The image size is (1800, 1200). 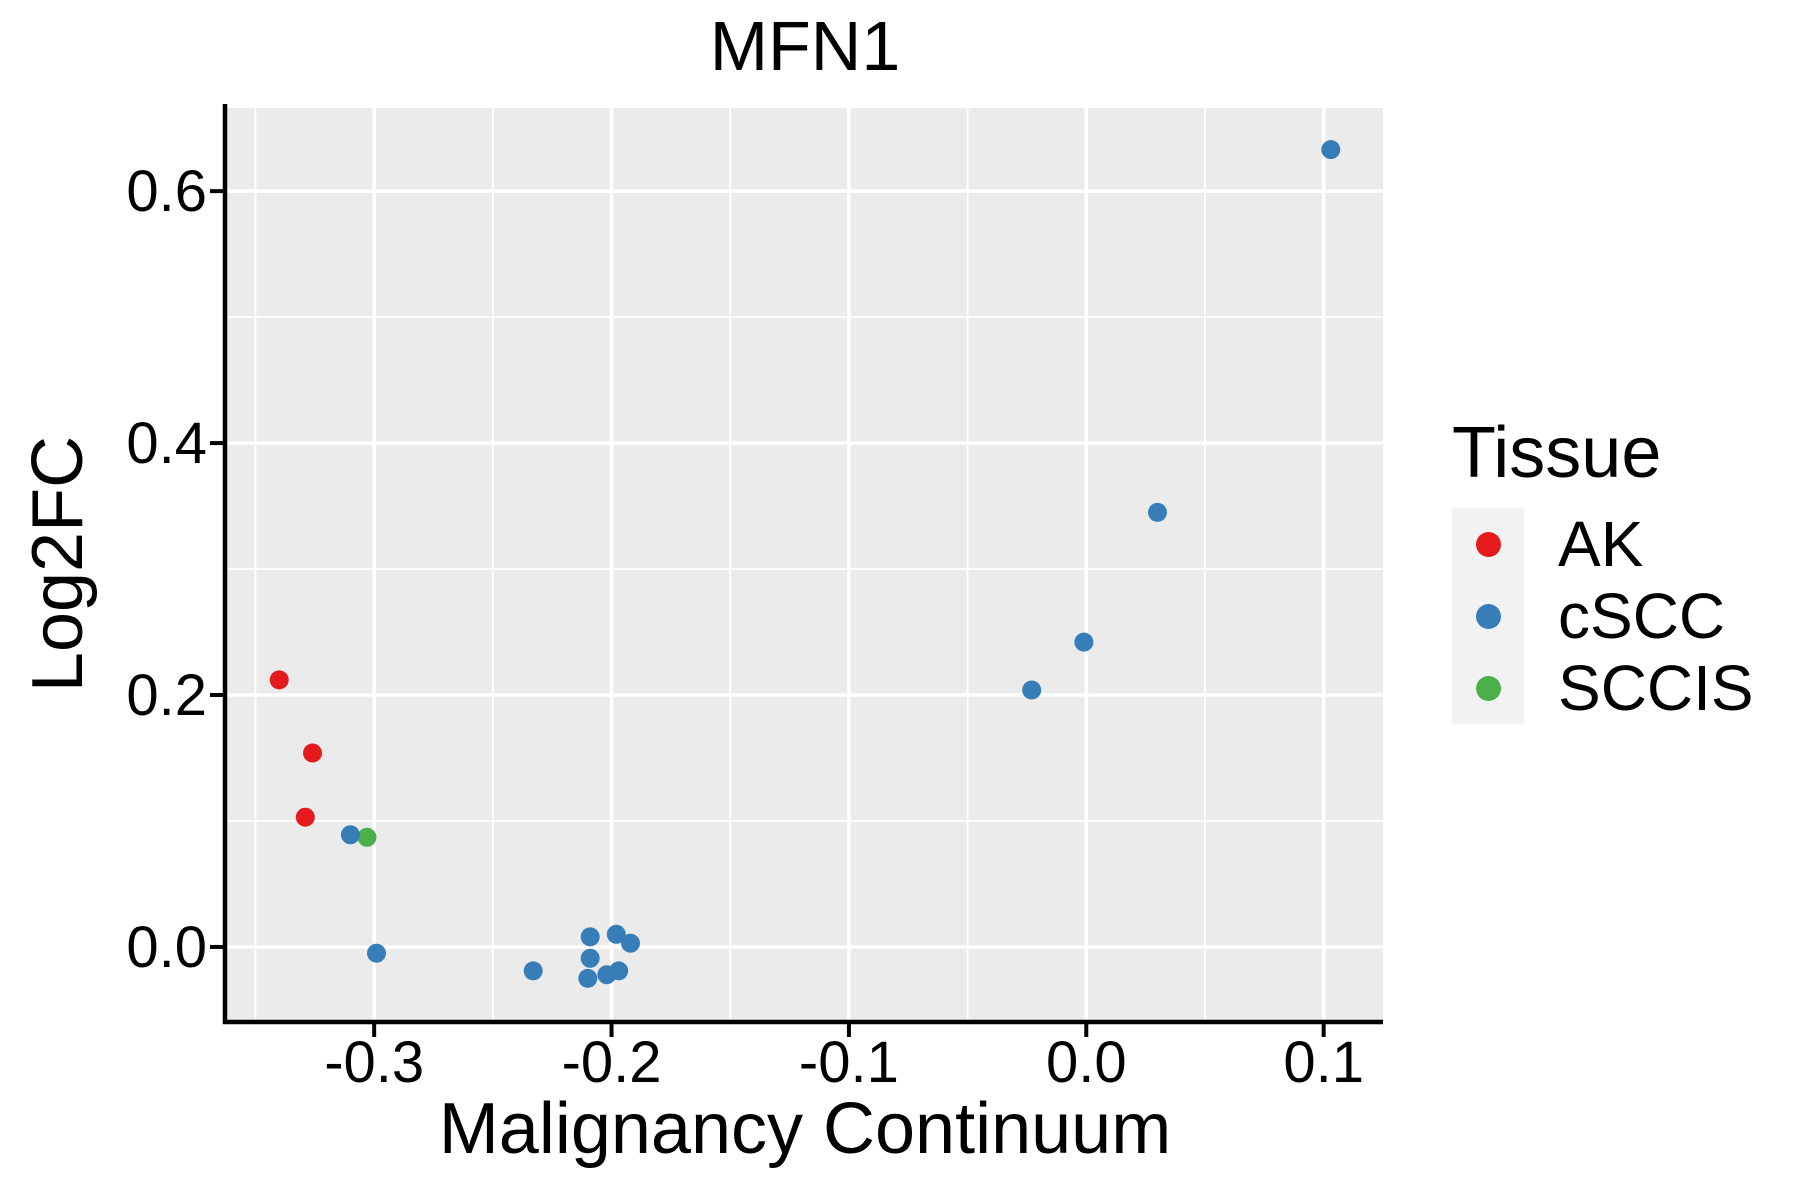 I want to click on legend-row-ak: AK, so click(x=1603, y=544).